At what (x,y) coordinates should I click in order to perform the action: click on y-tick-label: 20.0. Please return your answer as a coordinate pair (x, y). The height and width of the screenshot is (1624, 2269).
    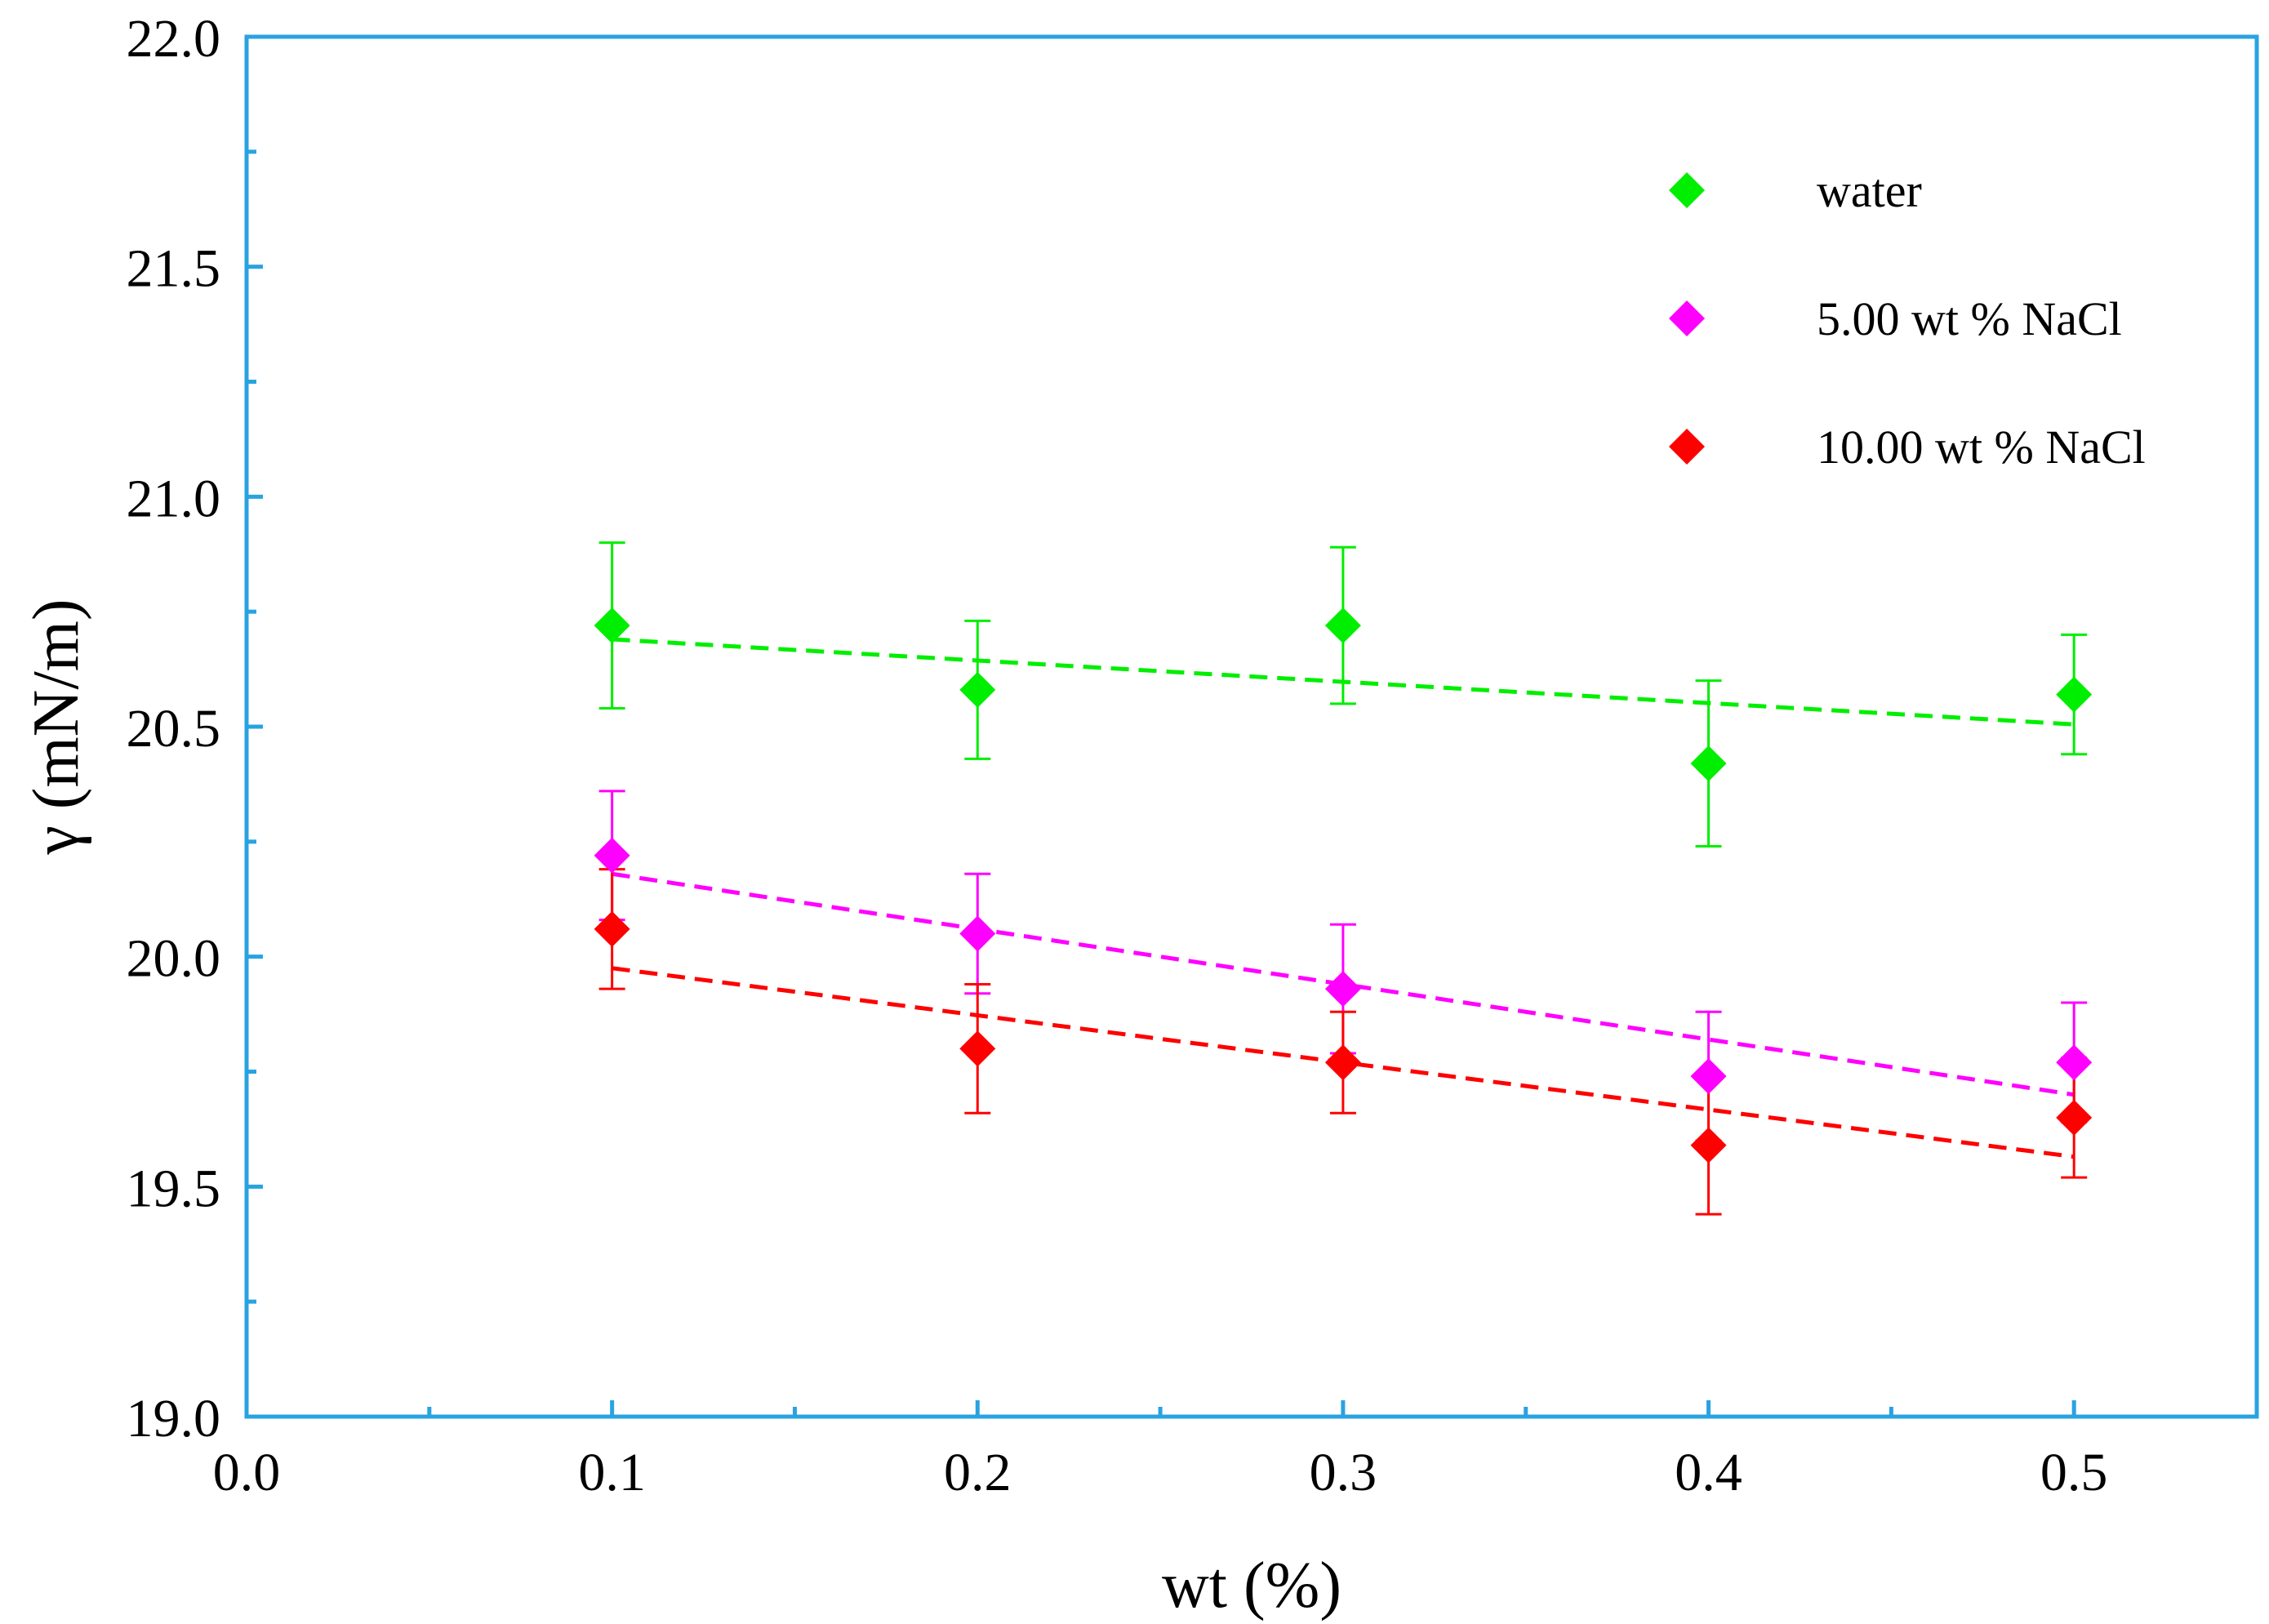
    Looking at the image, I should click on (174, 959).